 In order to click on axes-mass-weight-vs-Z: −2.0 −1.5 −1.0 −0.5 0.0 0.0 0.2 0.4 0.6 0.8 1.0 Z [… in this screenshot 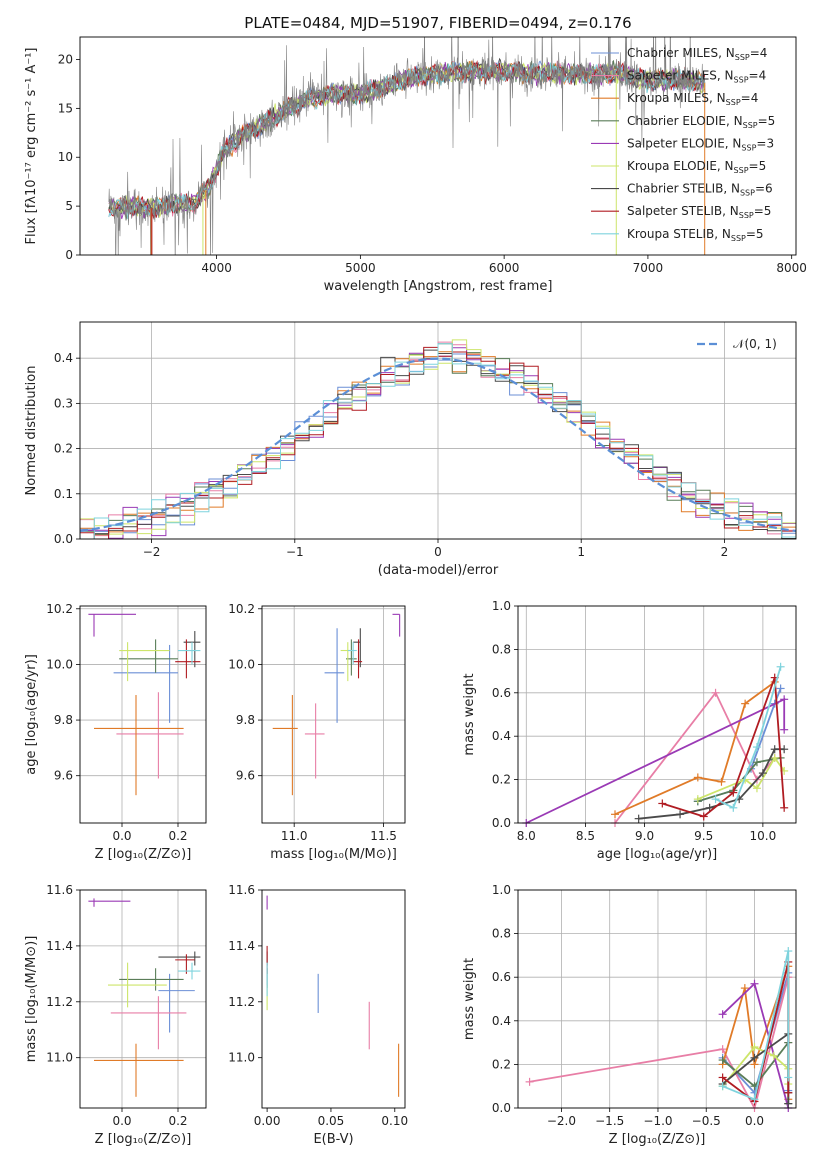, I will do `click(629, 1015)`.